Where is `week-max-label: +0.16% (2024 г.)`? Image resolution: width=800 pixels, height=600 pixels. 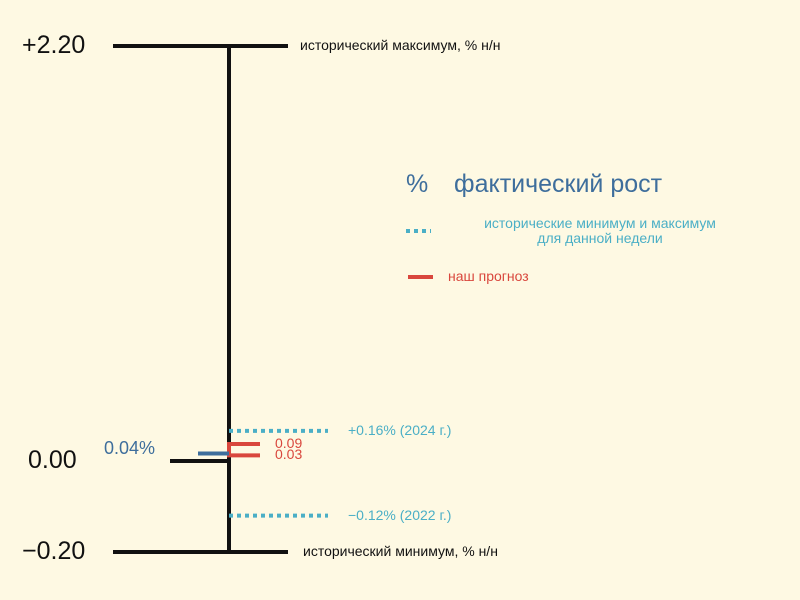
week-max-label: +0.16% (2024 г.) is located at coordinates (400, 429).